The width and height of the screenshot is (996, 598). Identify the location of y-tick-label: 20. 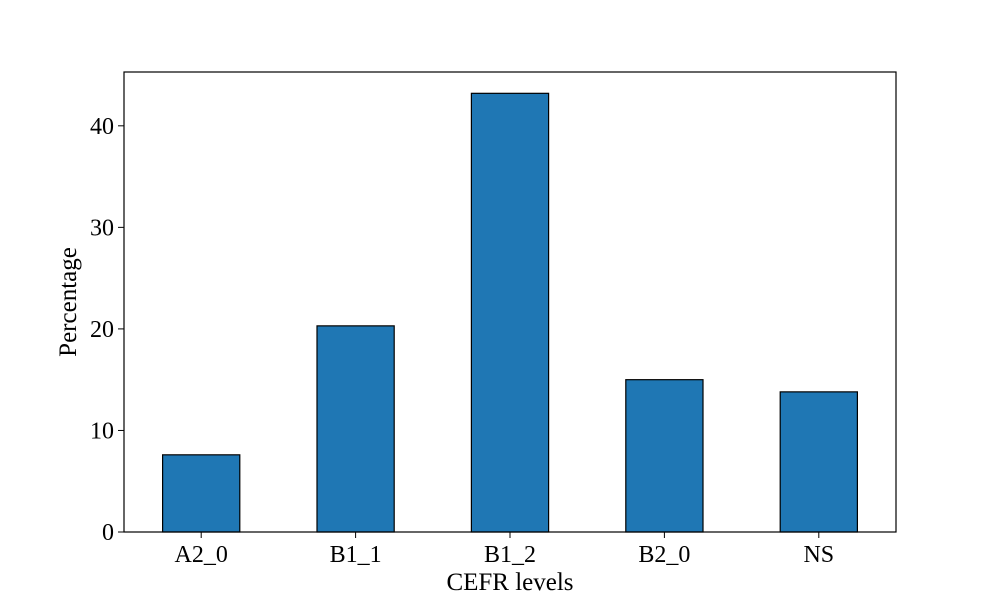
(102, 330).